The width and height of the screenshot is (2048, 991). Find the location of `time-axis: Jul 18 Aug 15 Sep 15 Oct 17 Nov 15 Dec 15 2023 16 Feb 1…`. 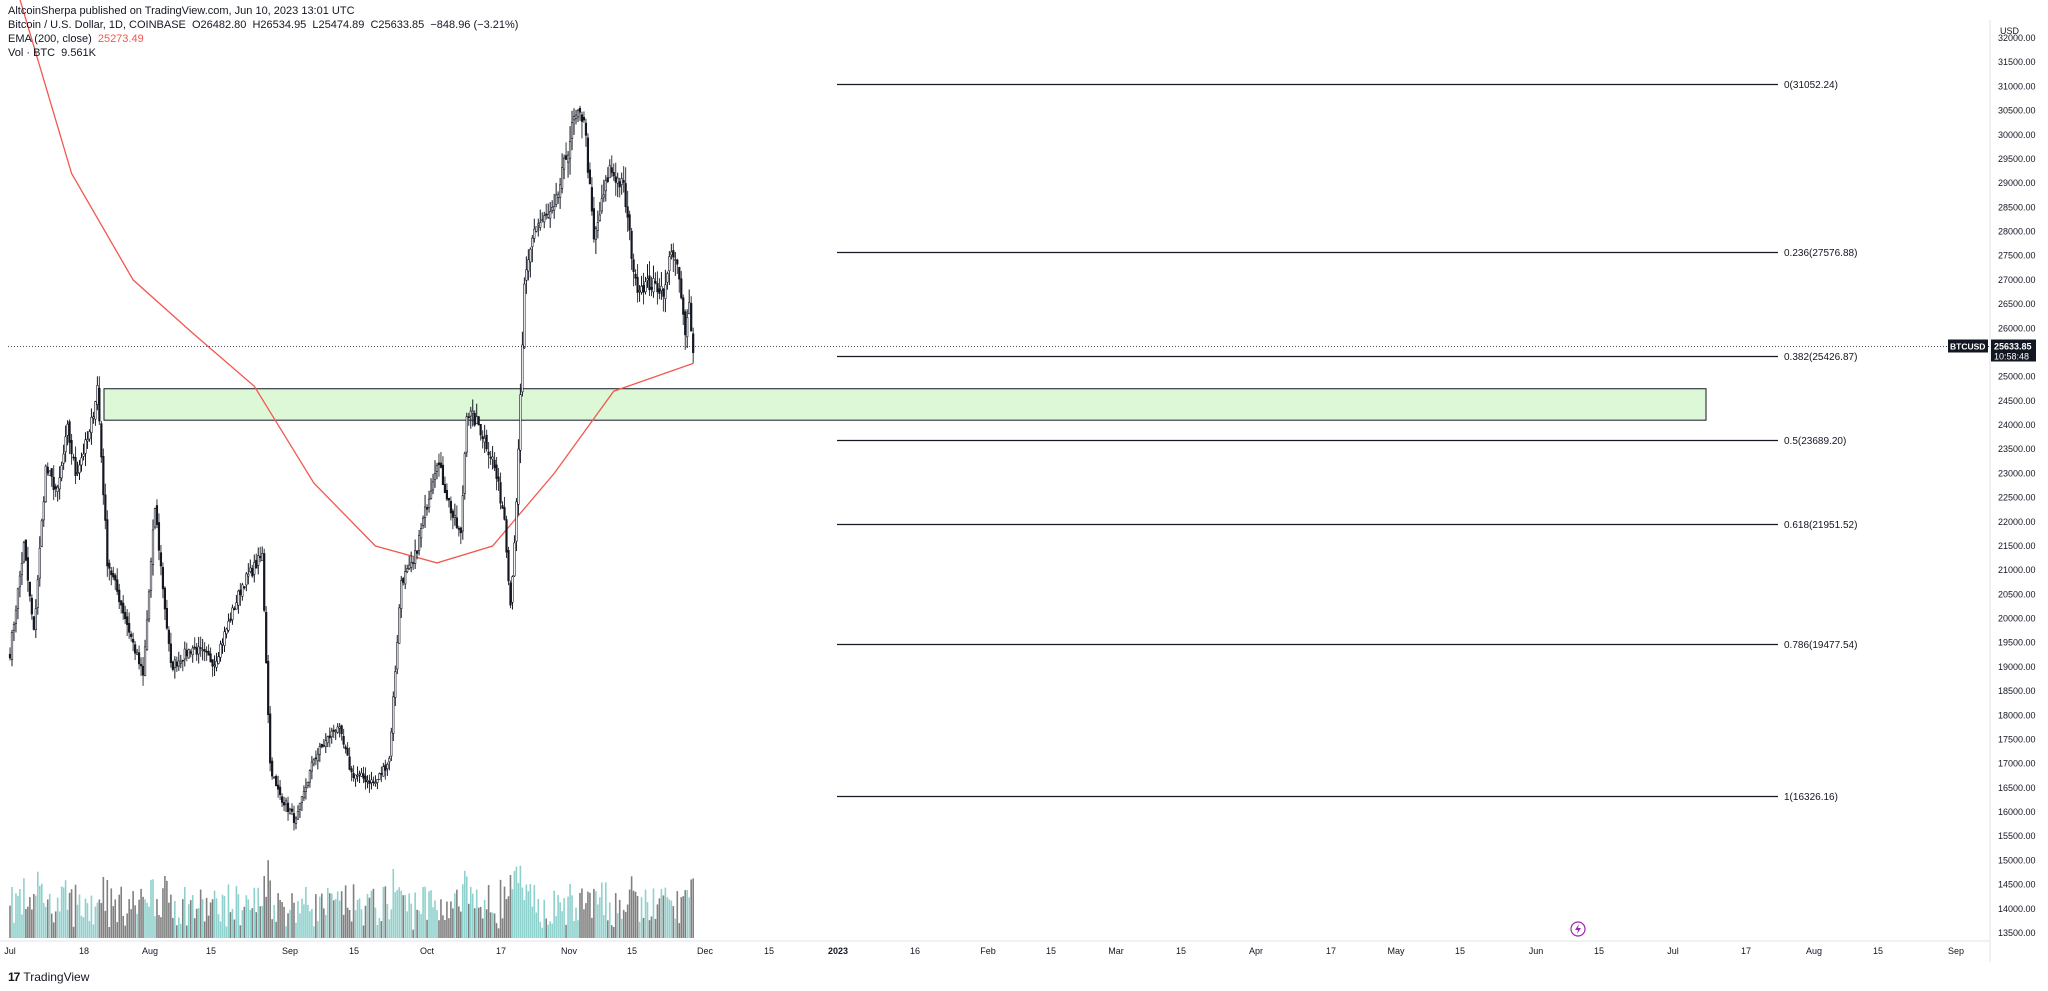

time-axis: Jul 18 Aug 15 Sep 15 Oct 17 Nov 15 Dec 15 2023 16 Feb 1… is located at coordinates (984, 951).